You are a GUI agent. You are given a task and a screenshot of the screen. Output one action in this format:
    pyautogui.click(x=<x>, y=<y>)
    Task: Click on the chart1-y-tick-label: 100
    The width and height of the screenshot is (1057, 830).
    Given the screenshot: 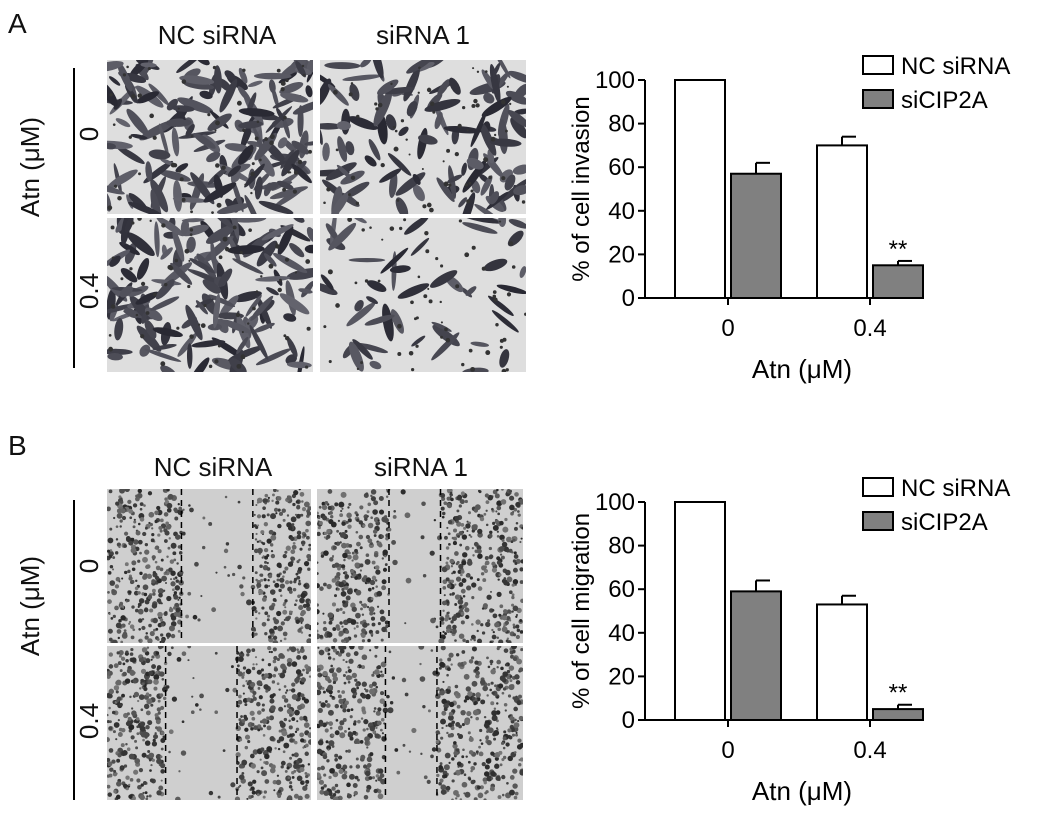 What is the action you would take?
    pyautogui.click(x=615, y=502)
    